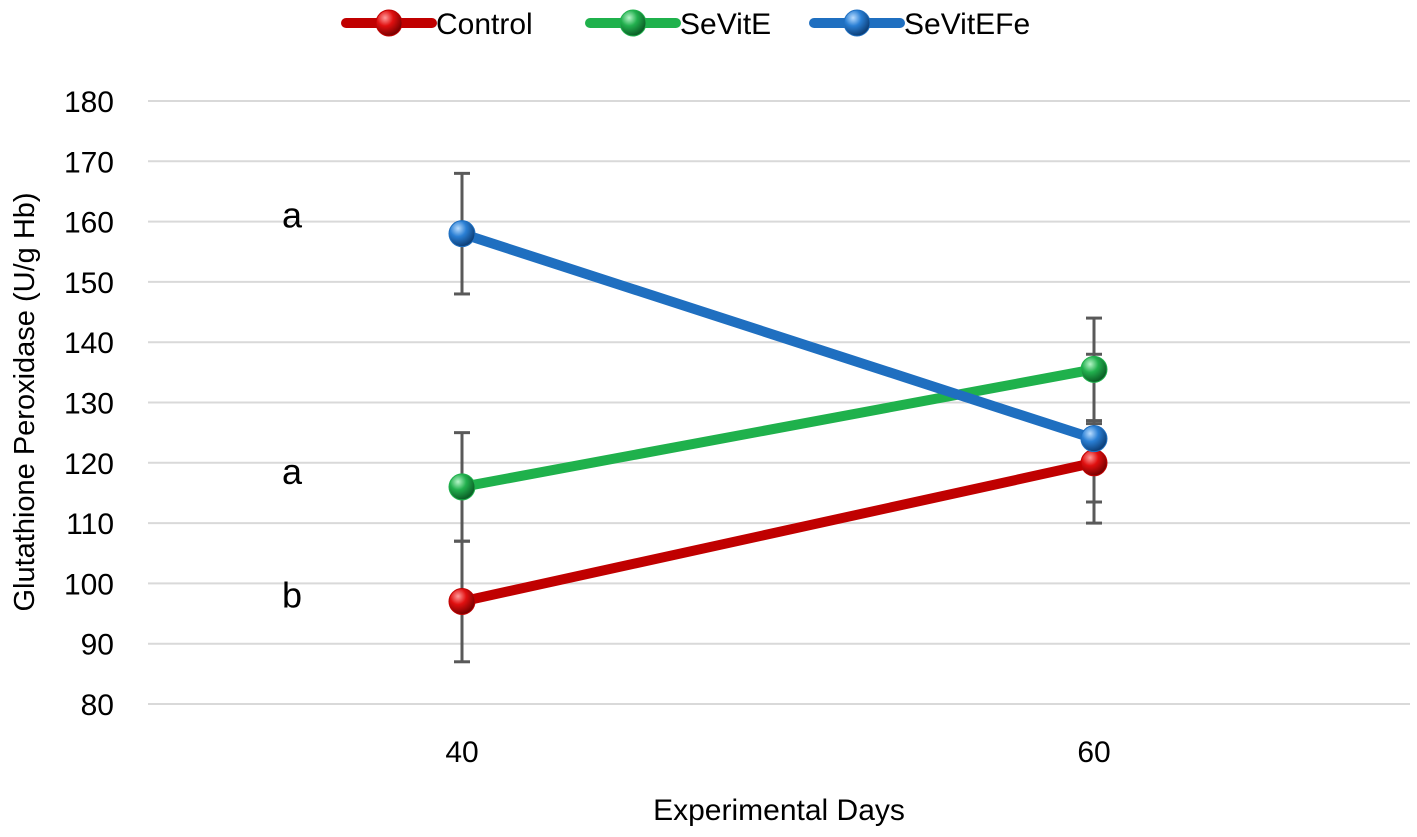 The height and width of the screenshot is (837, 1417). I want to click on y-axis-ticks: 80 90 100 110 120 130 140 150 160 170 180, so click(89, 404).